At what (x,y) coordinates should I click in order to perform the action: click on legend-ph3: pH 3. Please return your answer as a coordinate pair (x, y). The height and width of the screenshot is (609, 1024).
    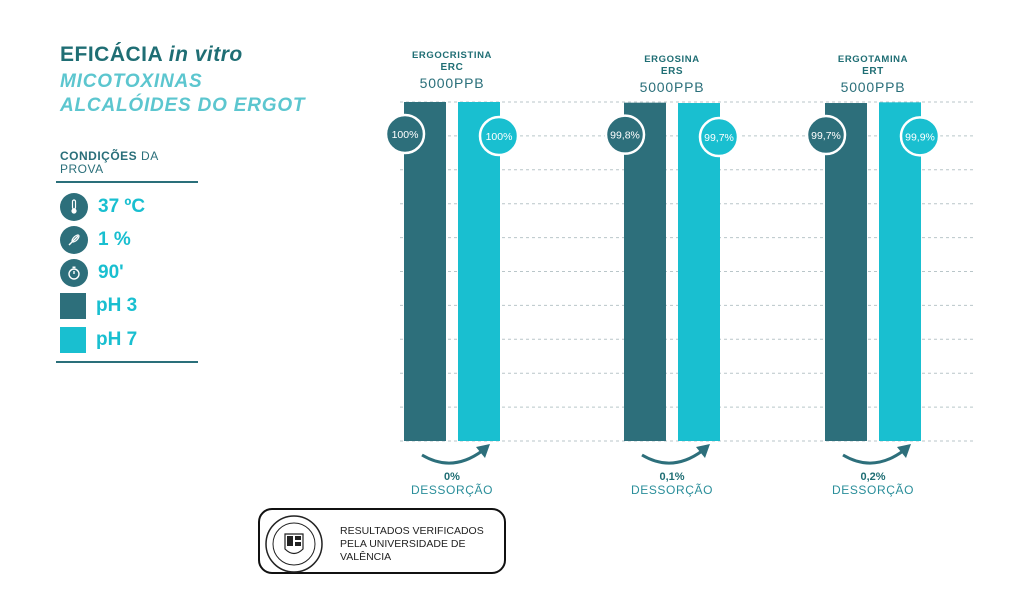
    Looking at the image, I should click on (98, 306).